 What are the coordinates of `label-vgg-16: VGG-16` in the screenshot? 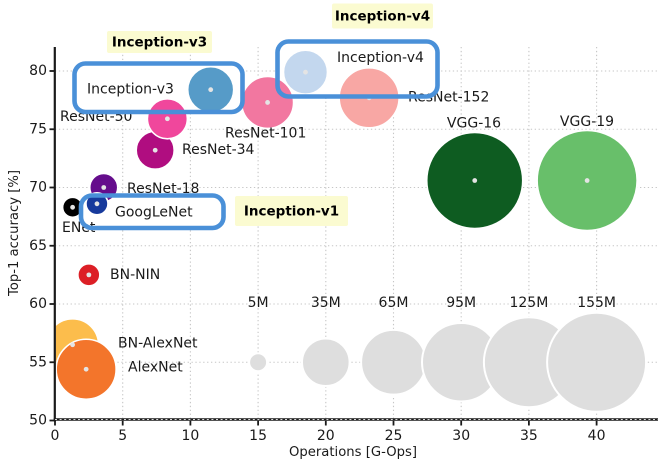 It's located at (474, 124).